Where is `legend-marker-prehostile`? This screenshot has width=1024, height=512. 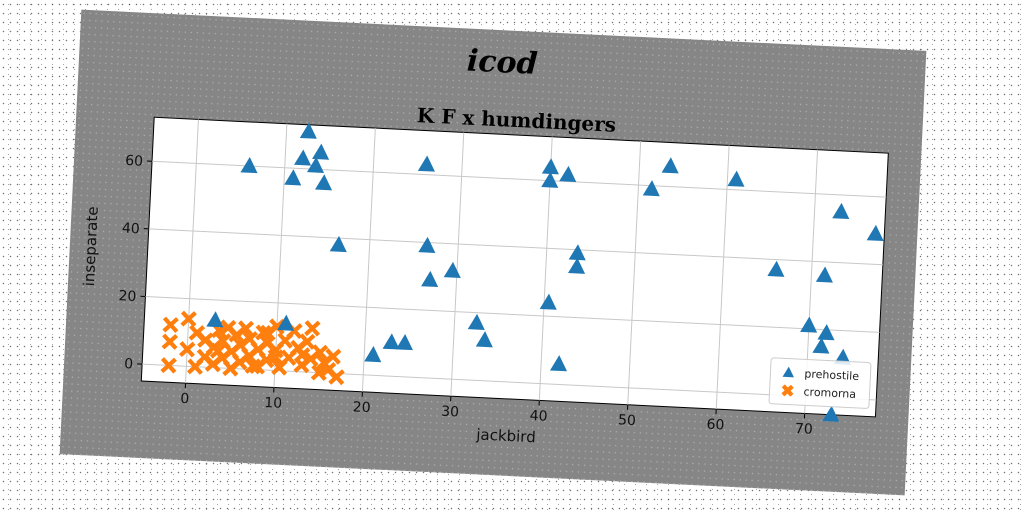 legend-marker-prehostile is located at coordinates (788, 372).